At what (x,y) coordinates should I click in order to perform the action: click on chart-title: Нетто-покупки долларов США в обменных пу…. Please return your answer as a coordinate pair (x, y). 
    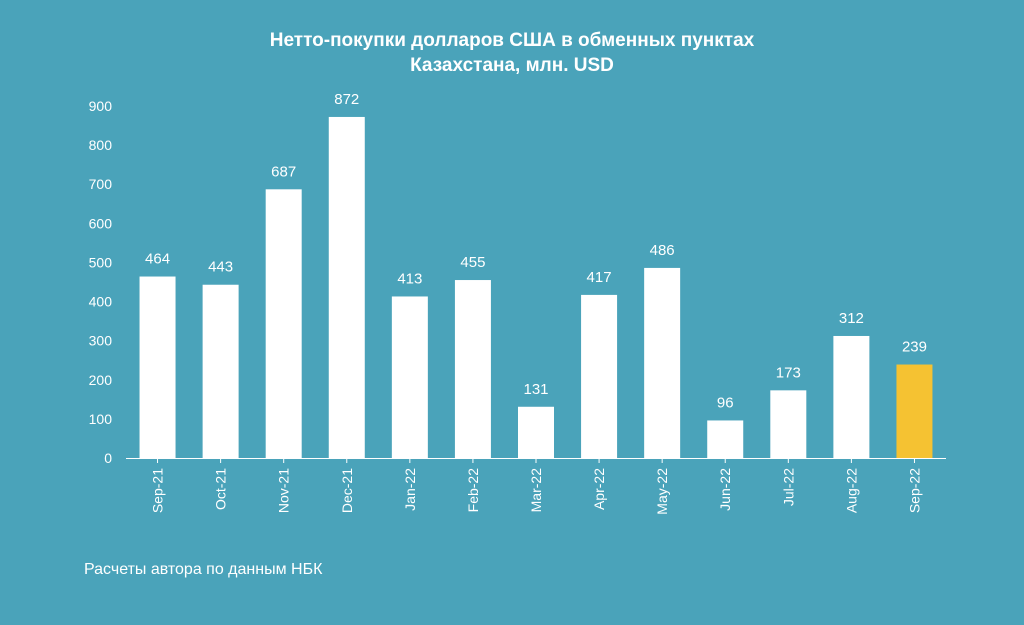
    Looking at the image, I should click on (512, 53).